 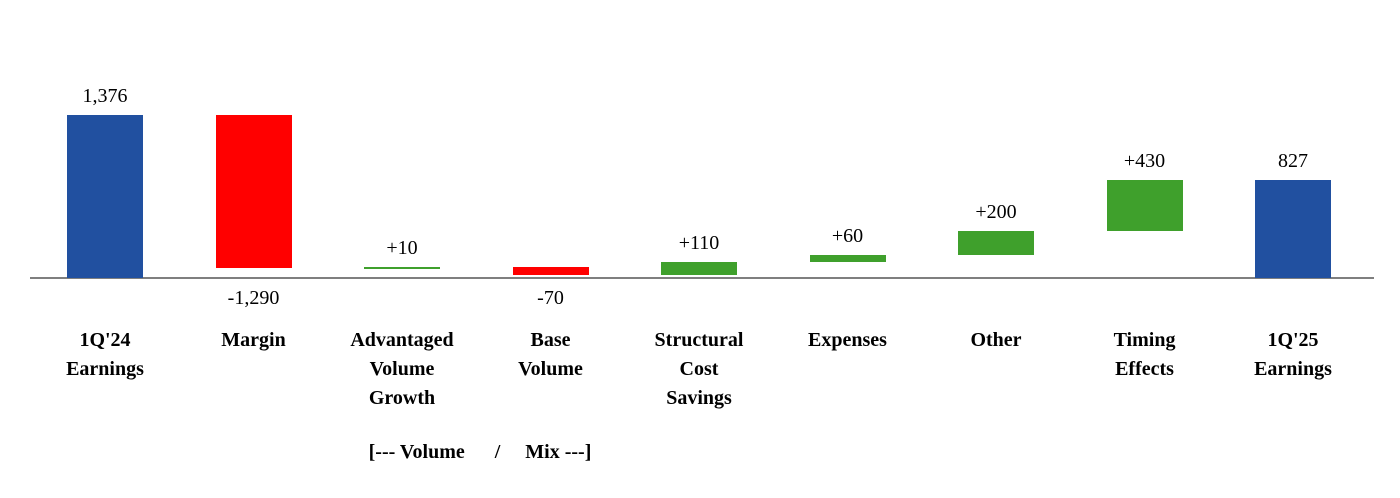 What do you see at coordinates (550, 270) in the screenshot?
I see `bar-base-volume` at bounding box center [550, 270].